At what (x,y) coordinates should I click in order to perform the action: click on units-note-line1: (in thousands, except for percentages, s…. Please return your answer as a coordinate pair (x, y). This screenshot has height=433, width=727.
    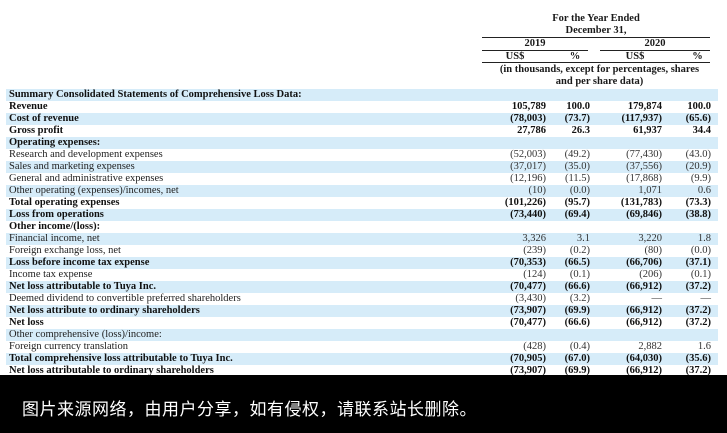
    Looking at the image, I should click on (599, 69).